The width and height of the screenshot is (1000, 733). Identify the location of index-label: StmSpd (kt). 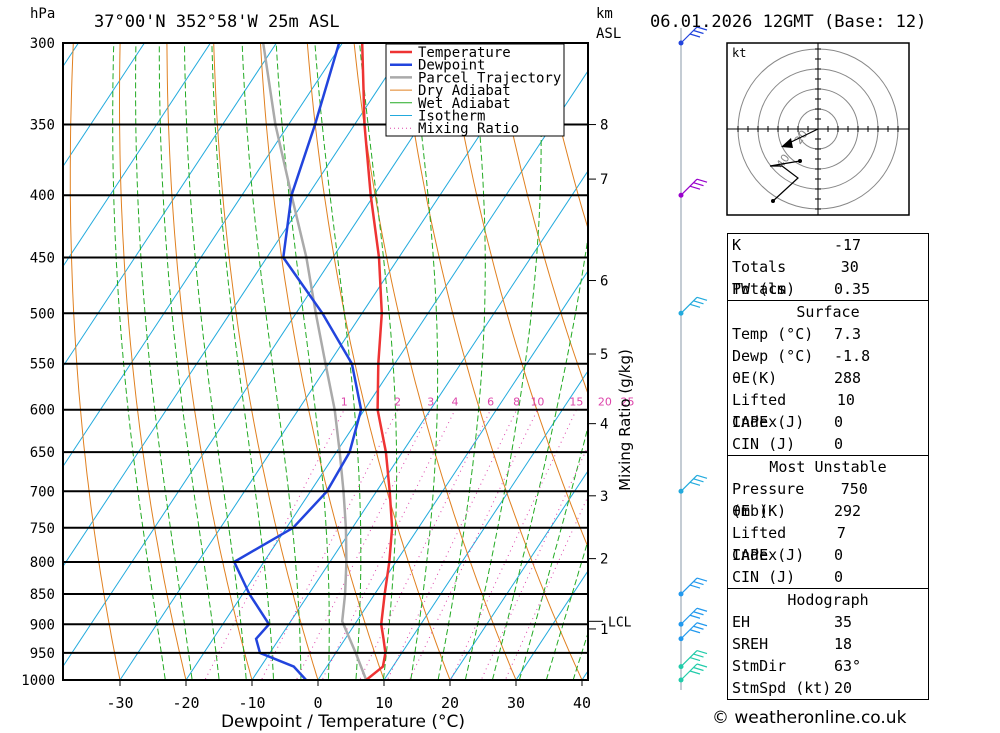
(782, 688).